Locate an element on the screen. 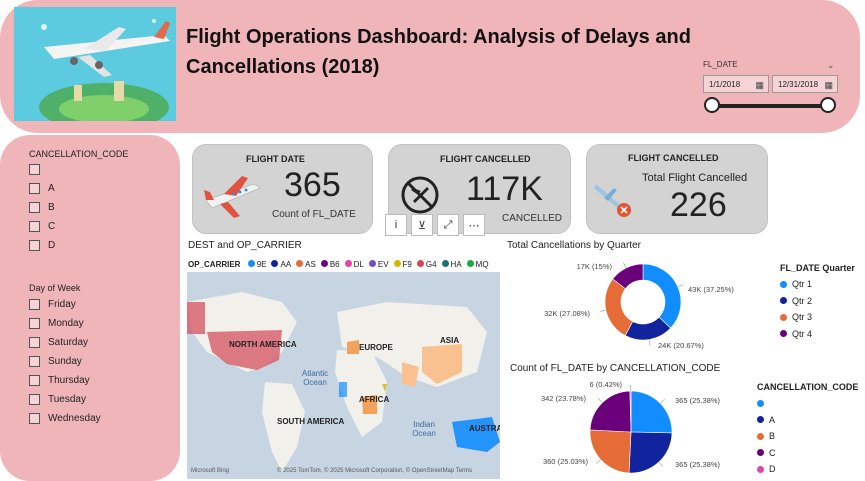  slicer-item: Tuesday is located at coordinates (65, 399).